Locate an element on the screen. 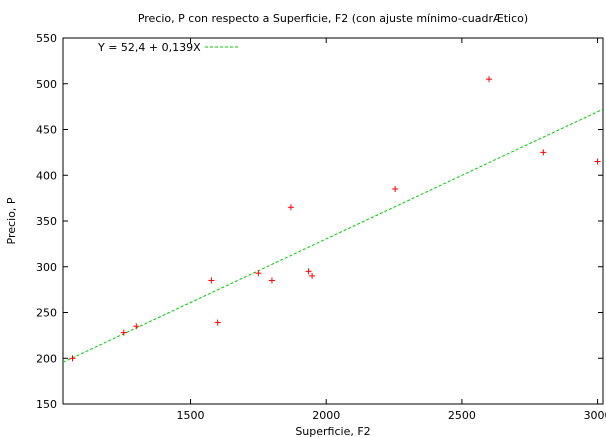  x-tick-label: 3000 is located at coordinates (595, 415).